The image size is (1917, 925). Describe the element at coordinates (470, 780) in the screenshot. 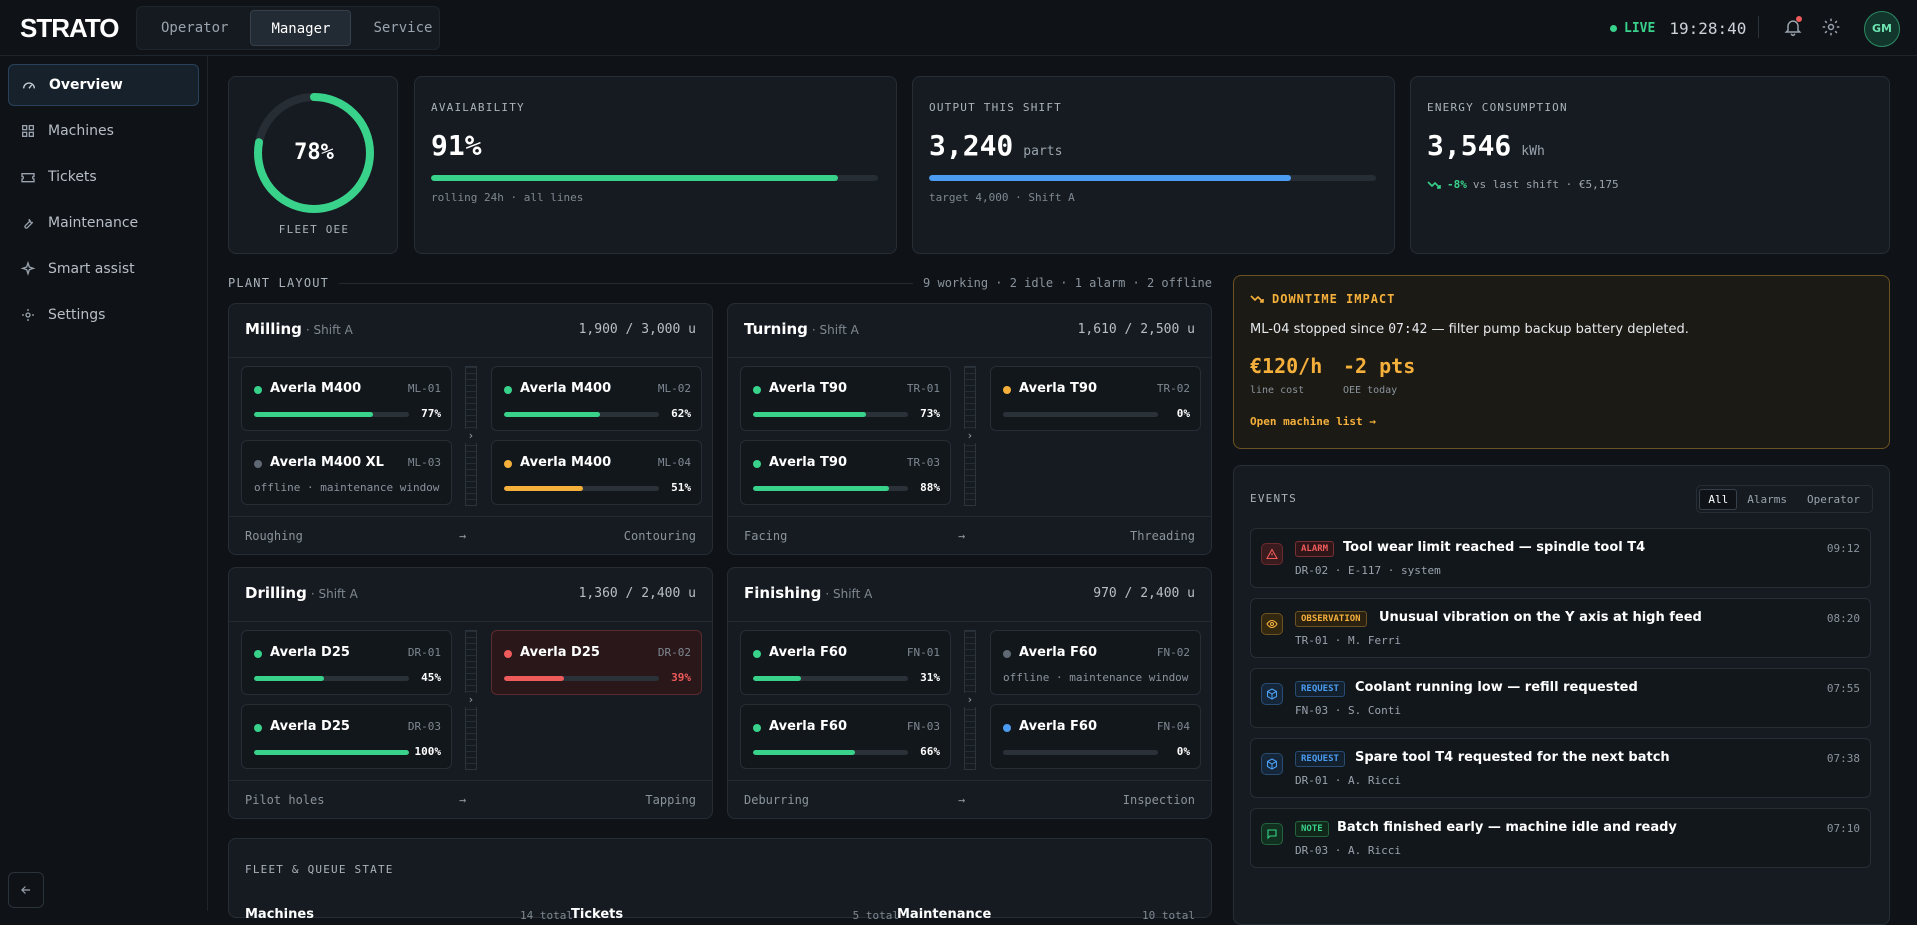

I see `divider` at that location.